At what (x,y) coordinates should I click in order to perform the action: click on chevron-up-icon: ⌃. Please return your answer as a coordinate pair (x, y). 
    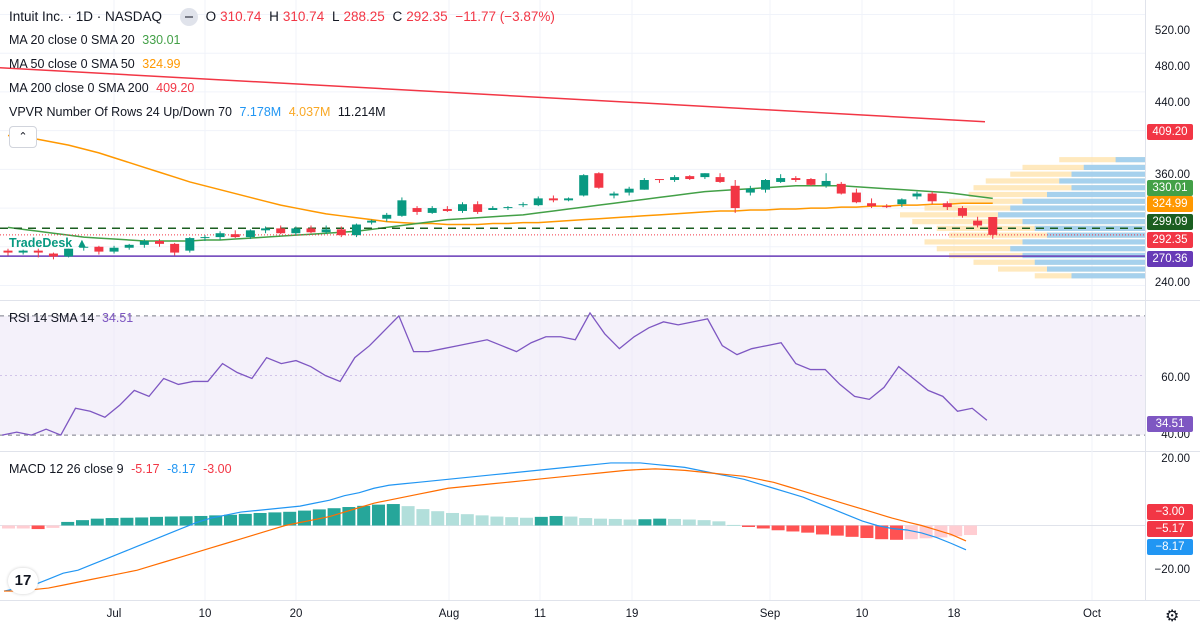
    Looking at the image, I should click on (23, 137).